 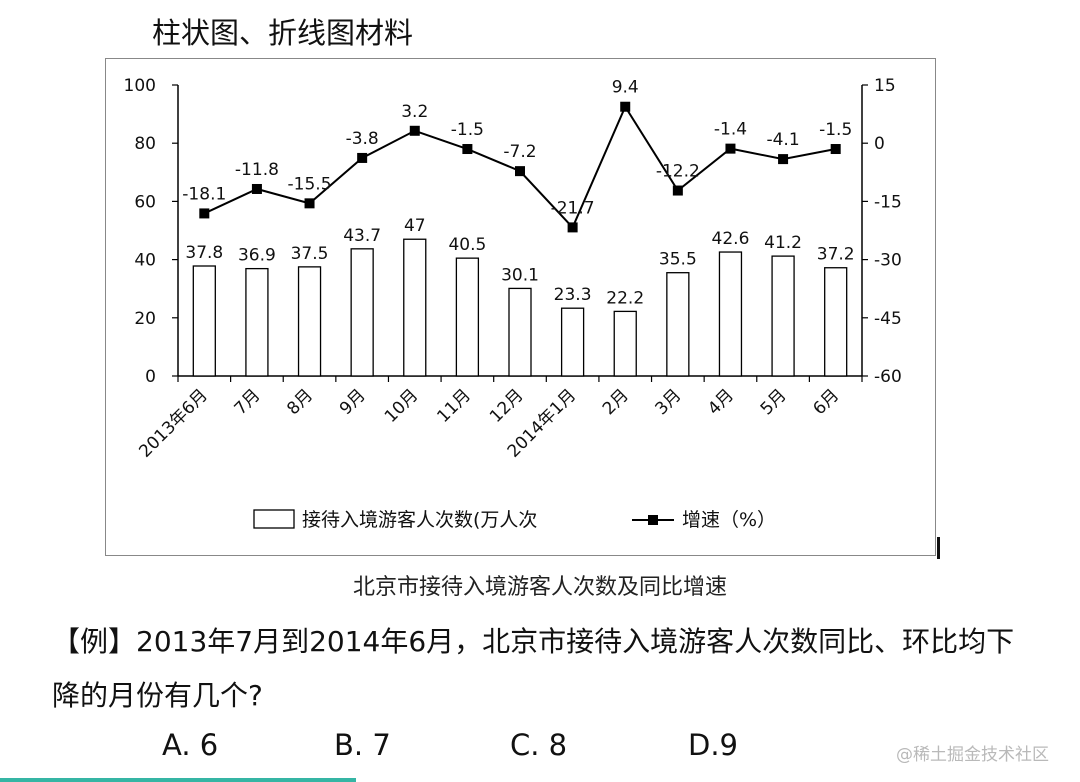 I want to click on bottom-accent-line, so click(x=178, y=780).